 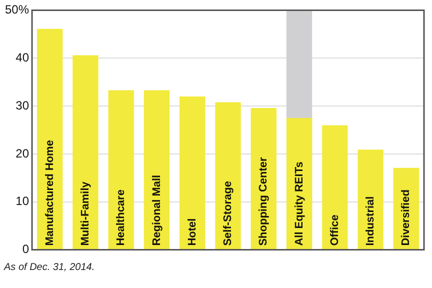 I want to click on x-tick-label: Office, so click(x=334, y=230).